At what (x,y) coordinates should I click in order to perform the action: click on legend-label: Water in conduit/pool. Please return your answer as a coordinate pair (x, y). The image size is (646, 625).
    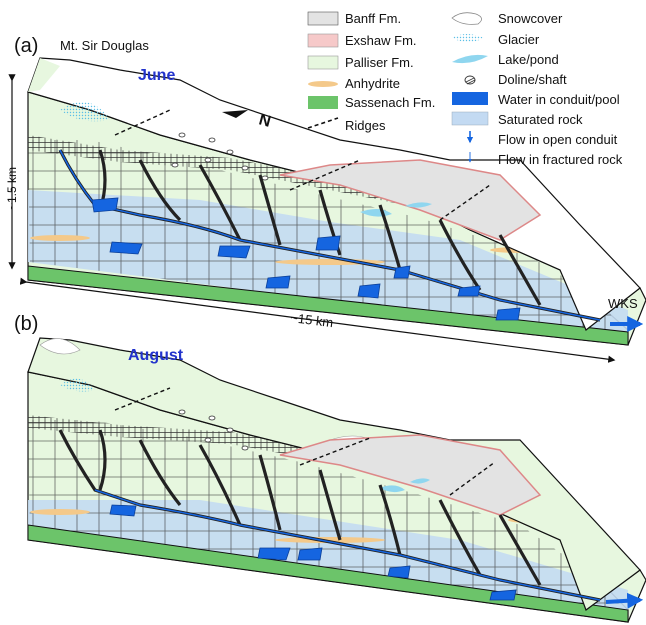
    Looking at the image, I should click on (559, 99).